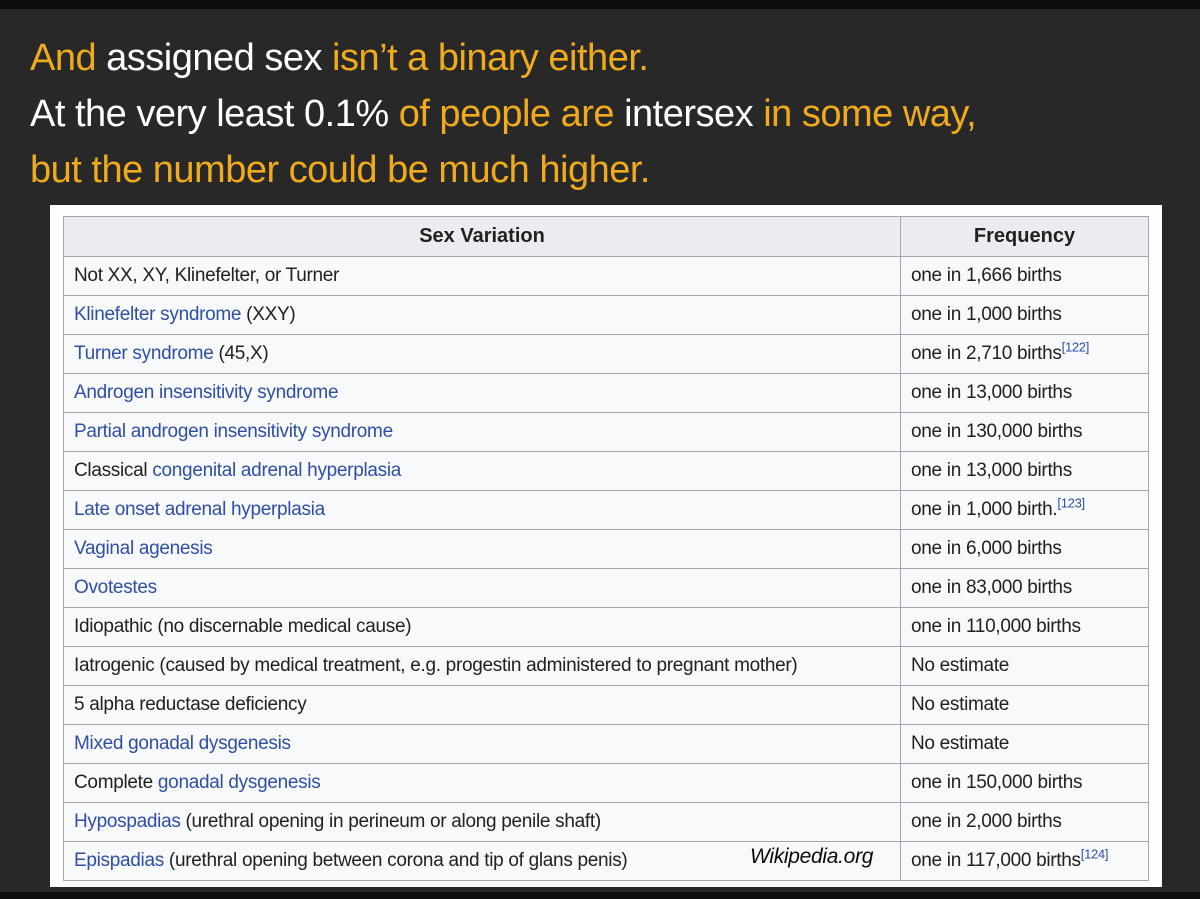 Image resolution: width=1200 pixels, height=899 pixels. I want to click on frequency-cell: one in 1,000 births, so click(1024, 315).